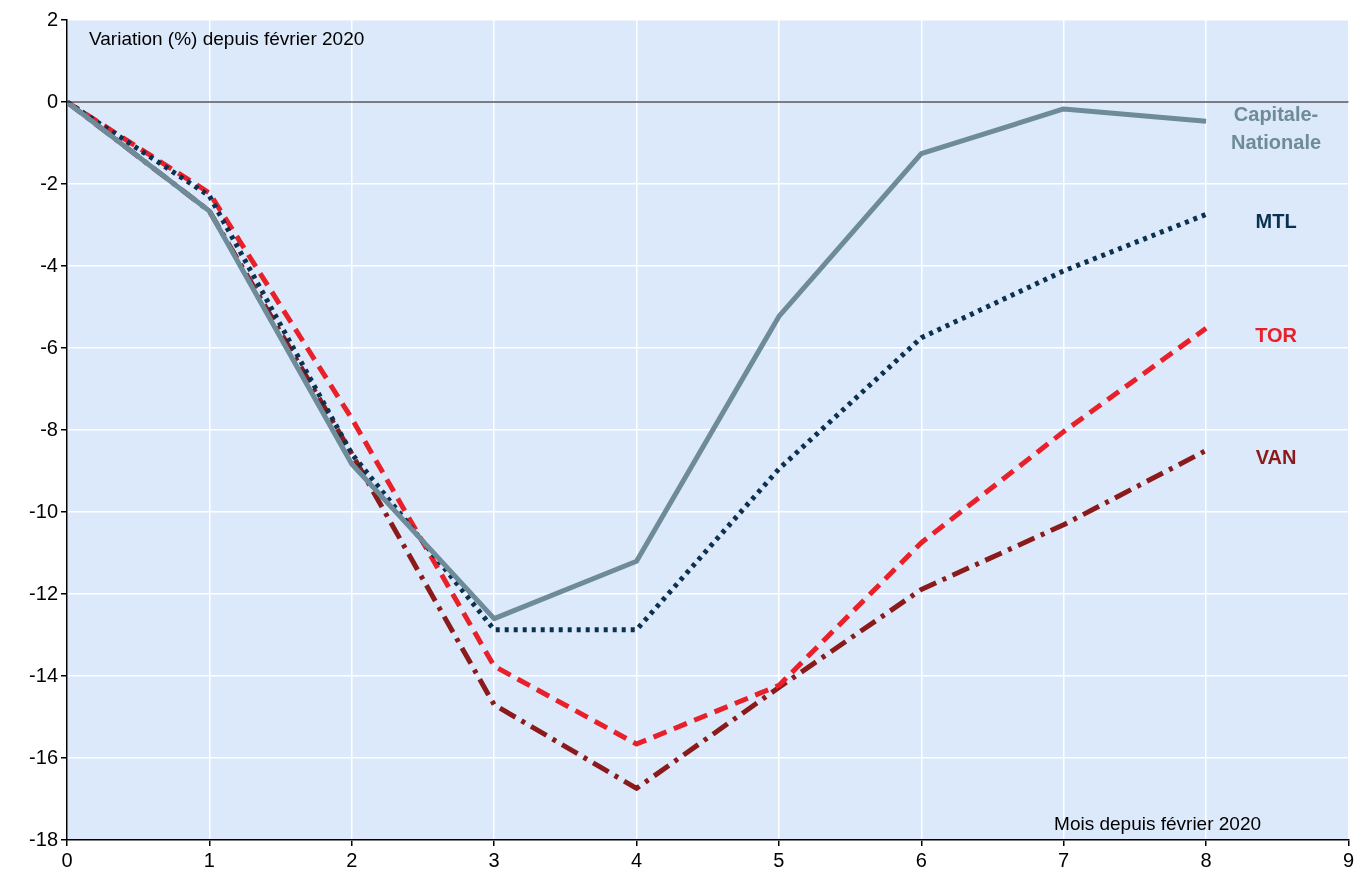  I want to click on y-tick-label: -12, so click(43, 592).